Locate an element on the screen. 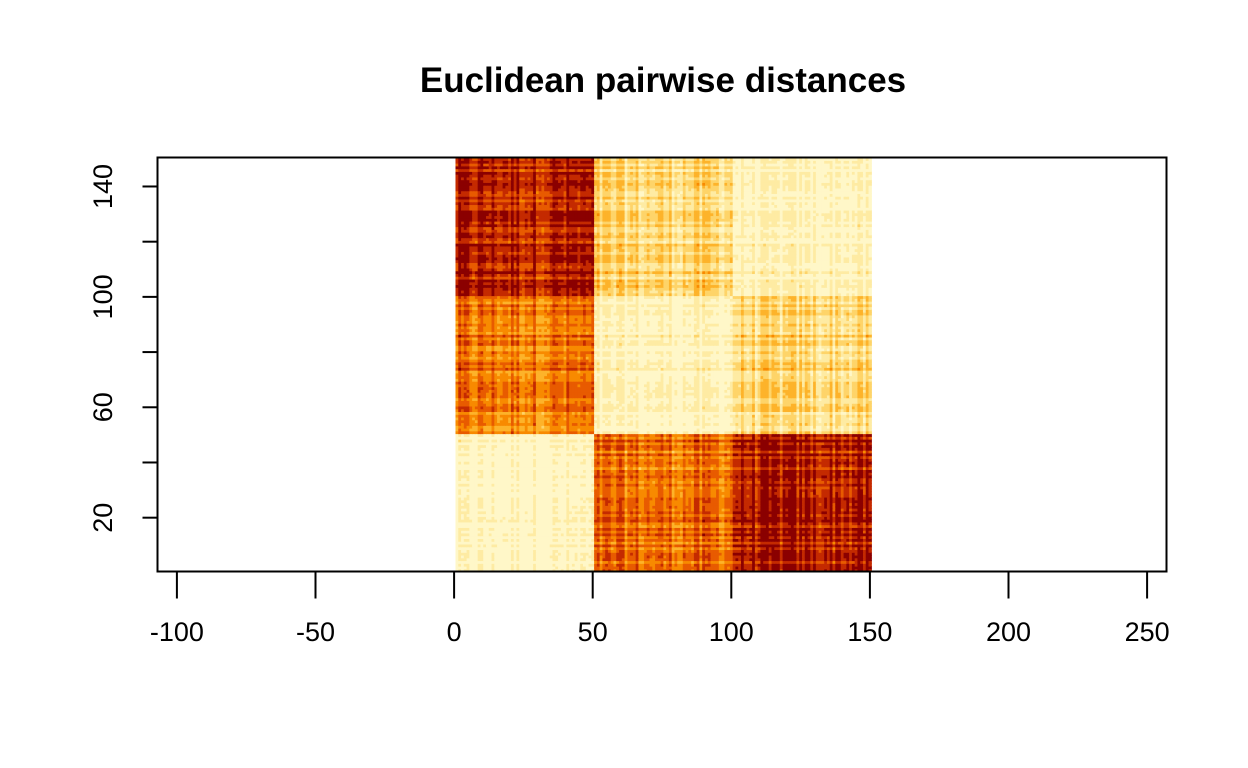 Image resolution: width=1248 pixels, height=768 pixels. chart-title: Euclidean pairwise distances is located at coordinates (663, 80).